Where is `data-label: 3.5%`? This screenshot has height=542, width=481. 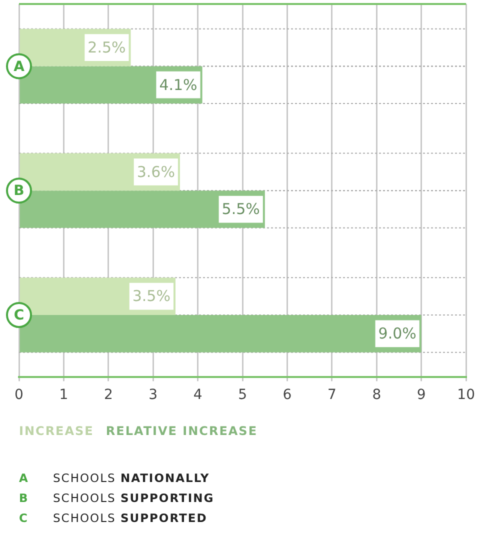
data-label: 3.5% is located at coordinates (151, 296).